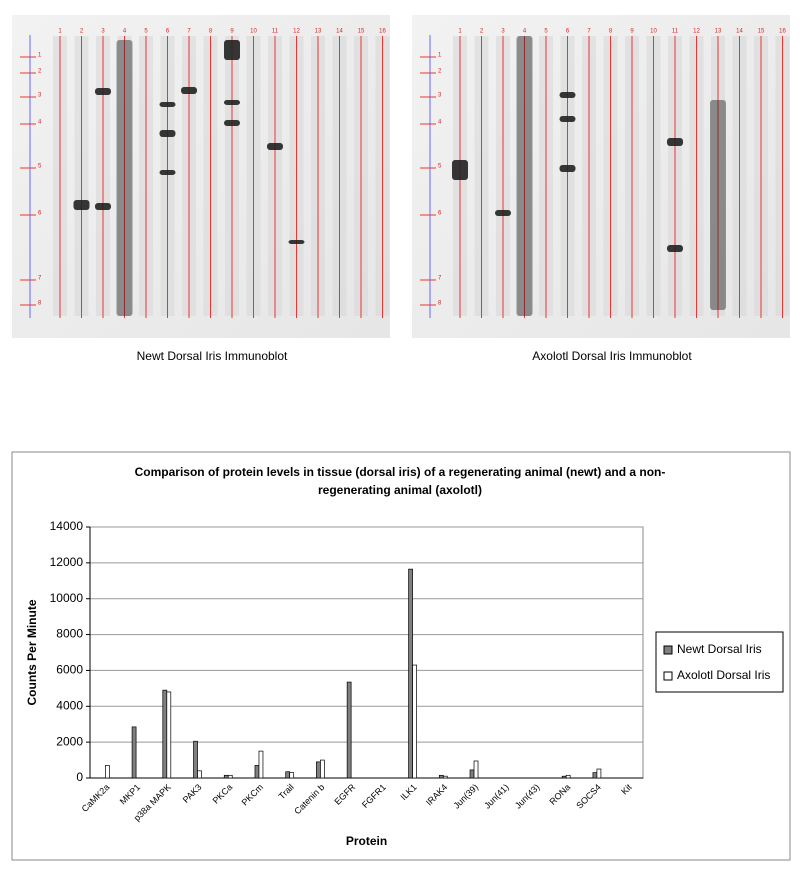 This screenshot has width=800, height=873. What do you see at coordinates (189, 32) in the screenshot?
I see `lane-label: 7` at bounding box center [189, 32].